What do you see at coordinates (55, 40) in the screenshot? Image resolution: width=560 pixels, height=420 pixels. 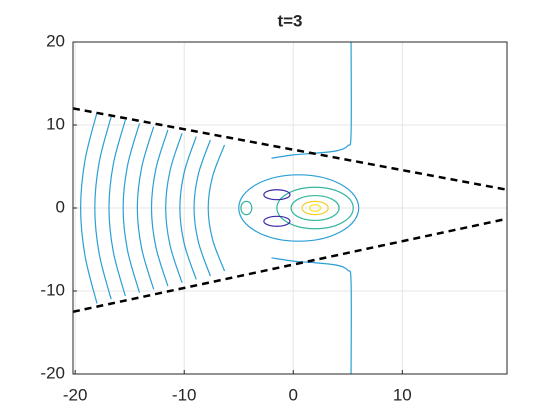 I see `y-tick-label: 20` at bounding box center [55, 40].